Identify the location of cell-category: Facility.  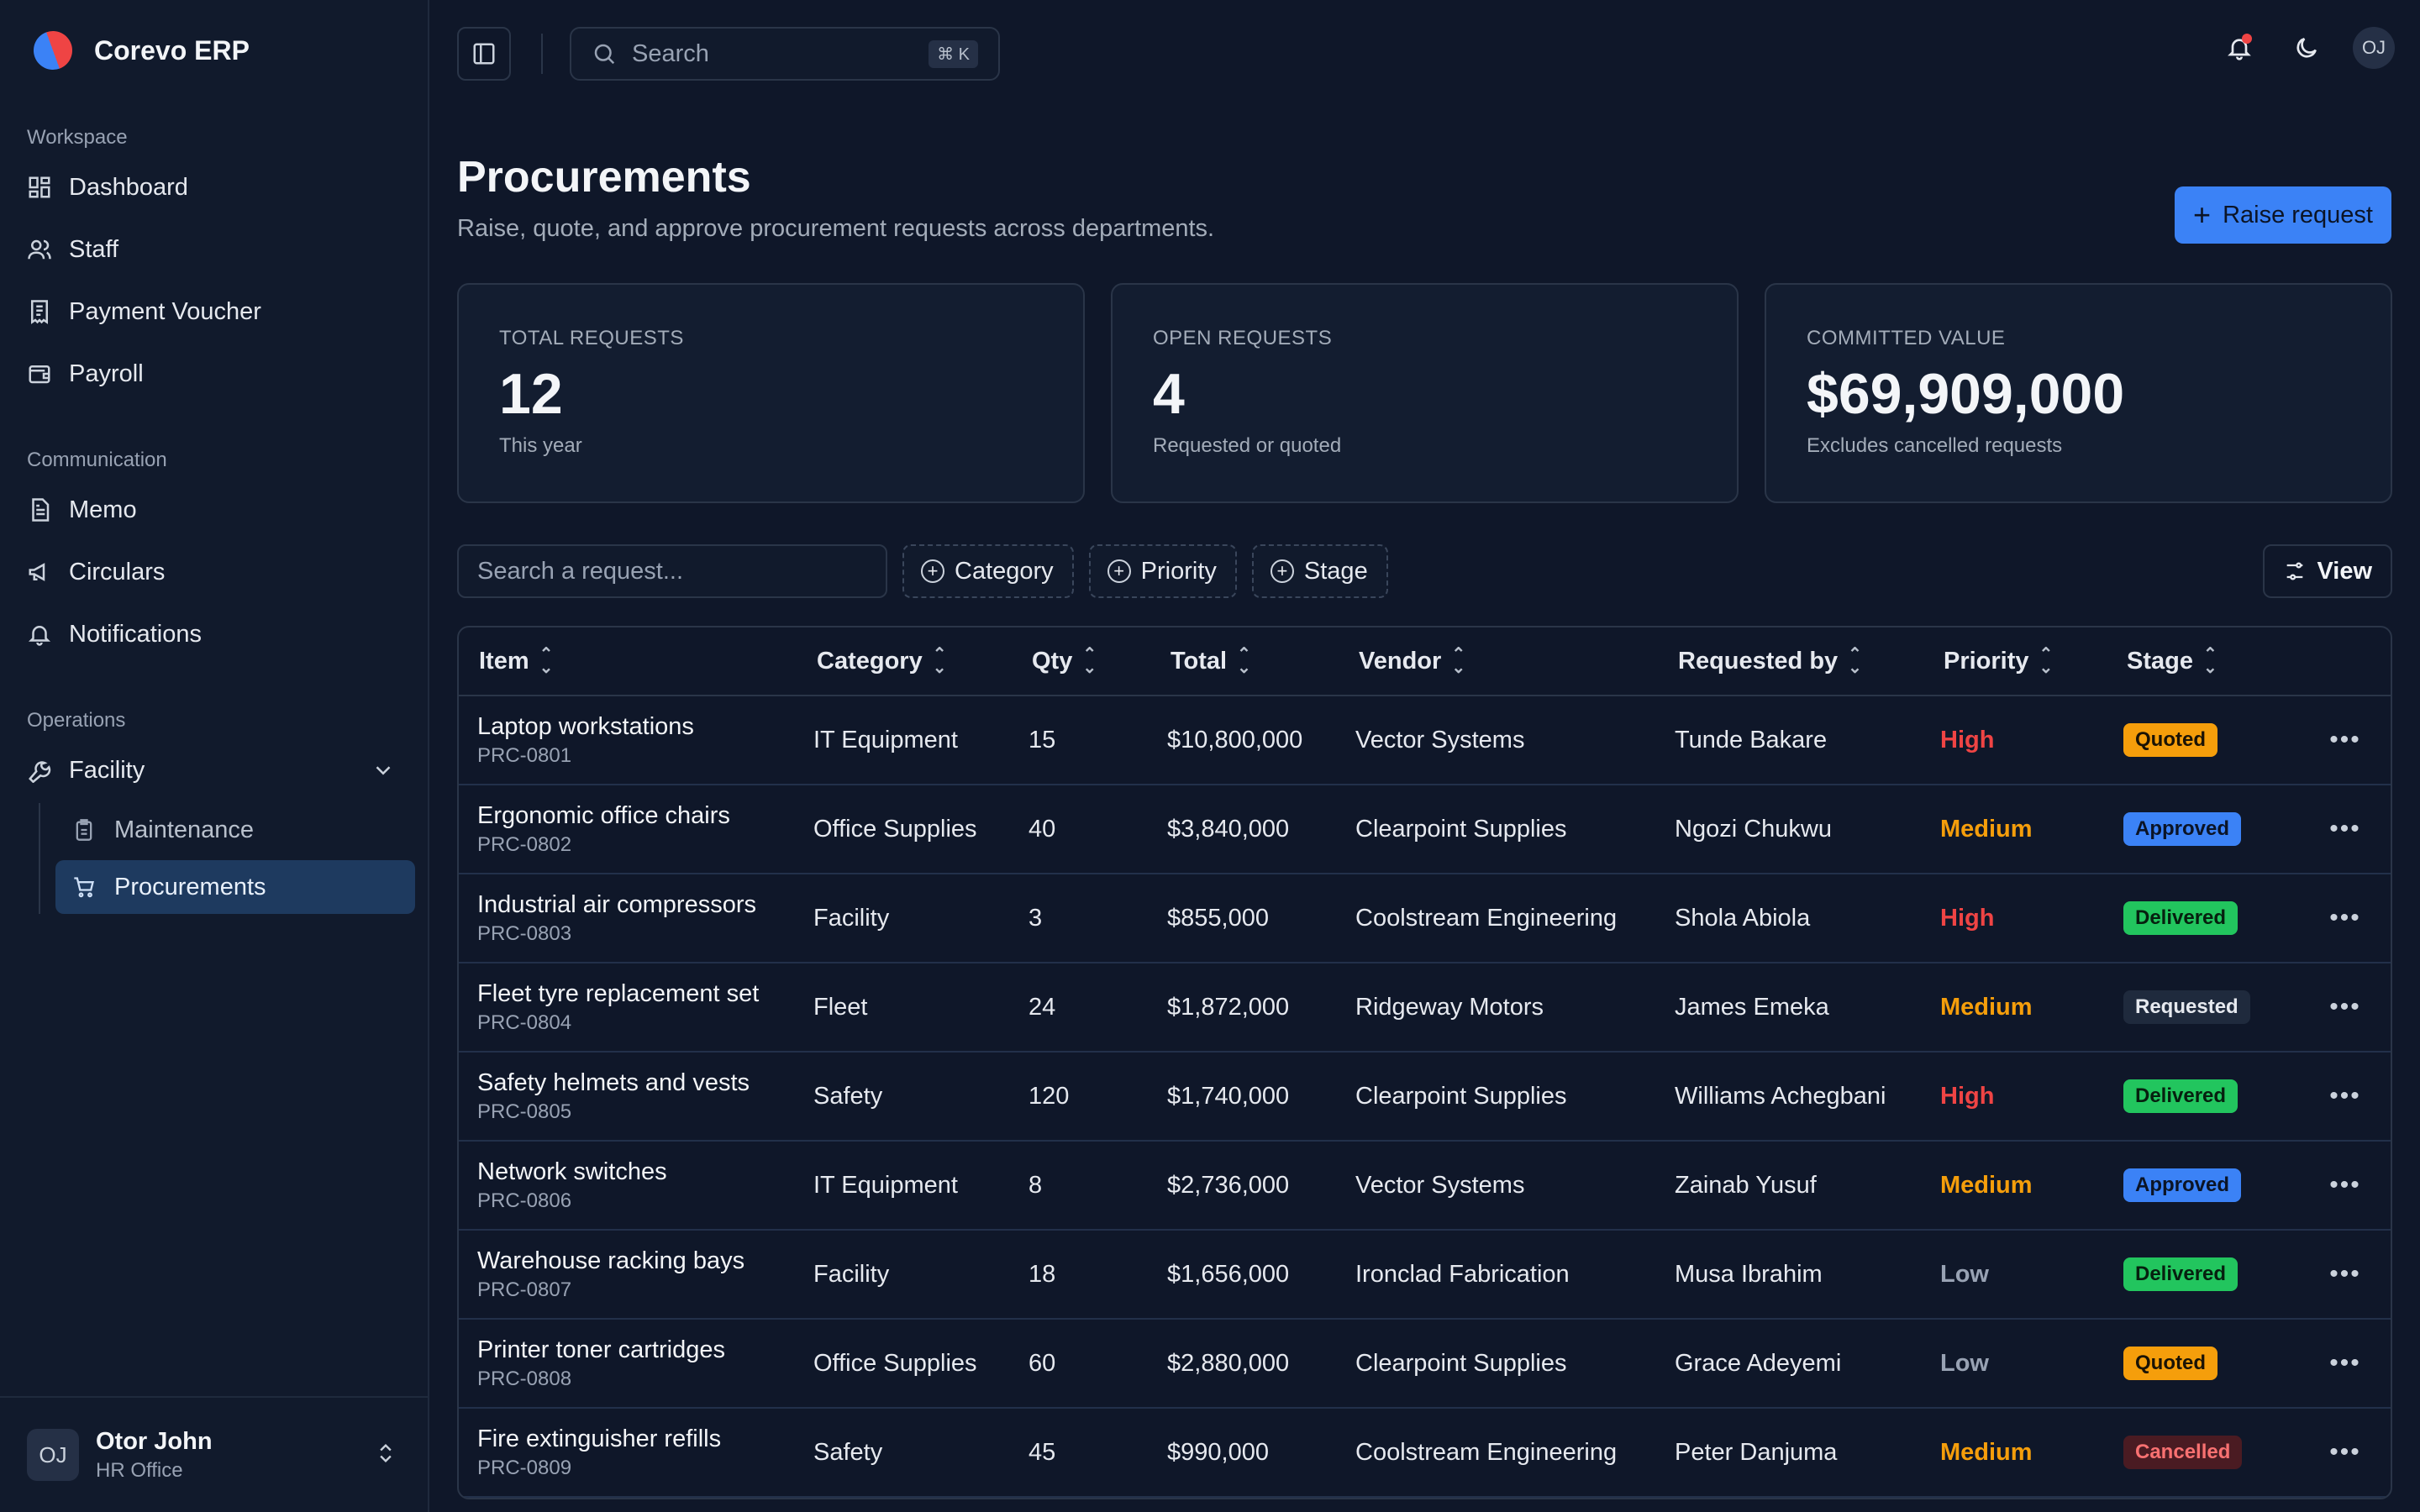
(852, 1274).